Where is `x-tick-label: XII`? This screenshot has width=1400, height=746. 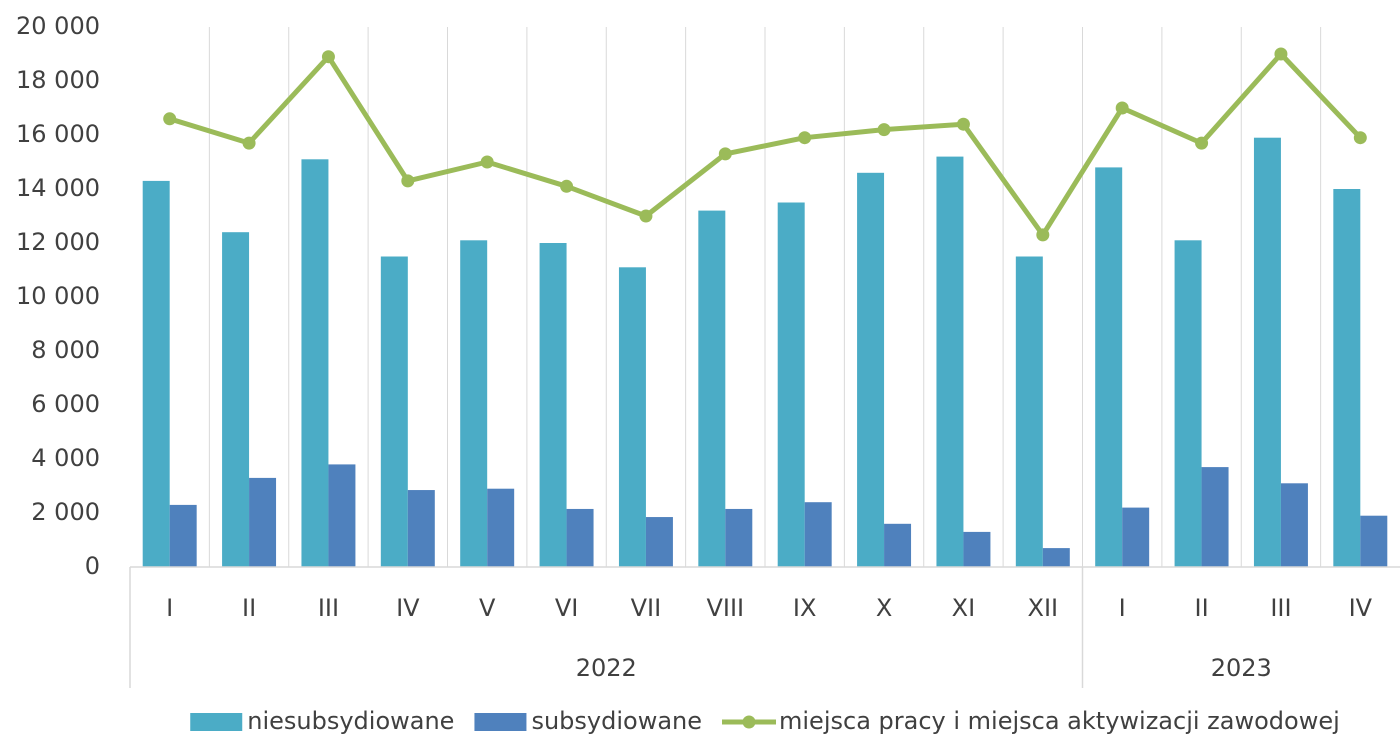 x-tick-label: XII is located at coordinates (1043, 608).